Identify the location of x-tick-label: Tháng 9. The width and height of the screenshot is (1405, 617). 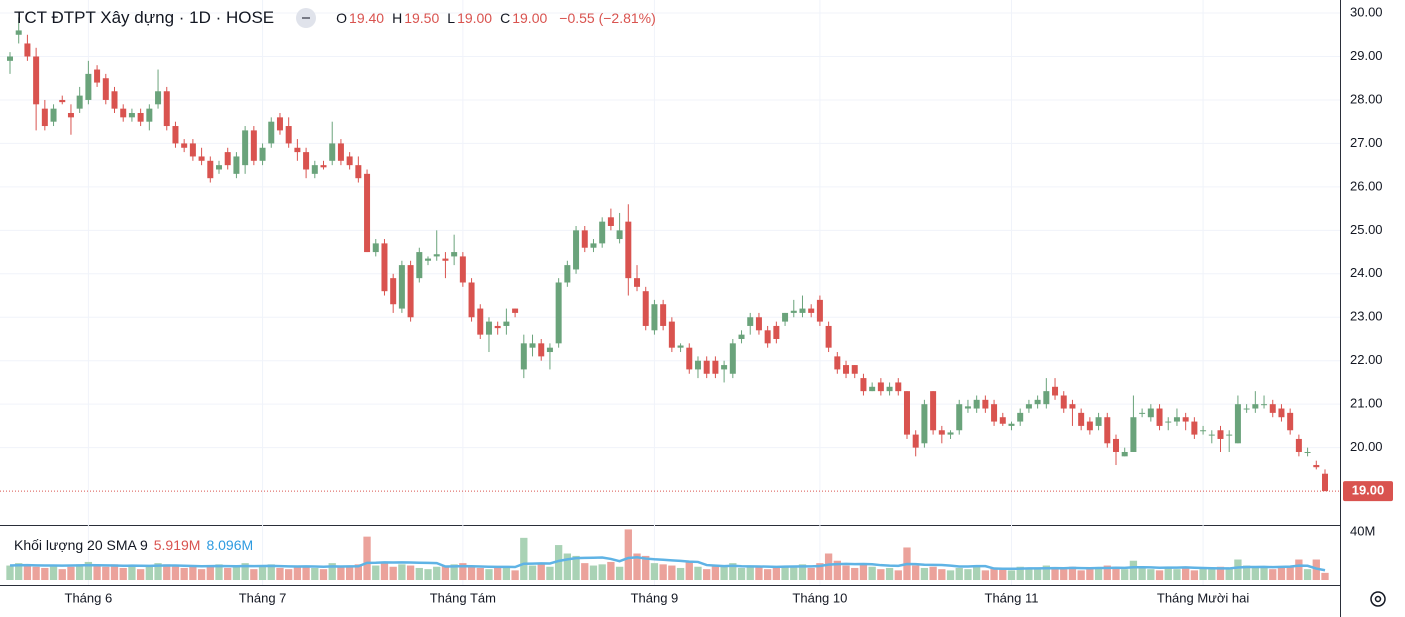
(655, 597).